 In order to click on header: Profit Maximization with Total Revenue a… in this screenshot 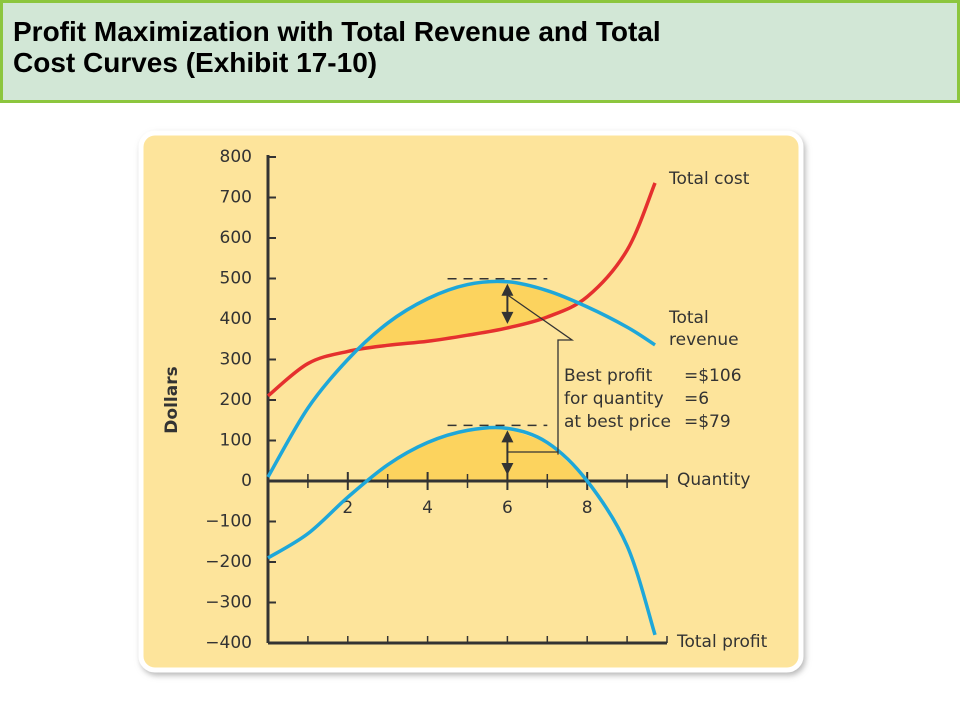, I will do `click(480, 51)`.